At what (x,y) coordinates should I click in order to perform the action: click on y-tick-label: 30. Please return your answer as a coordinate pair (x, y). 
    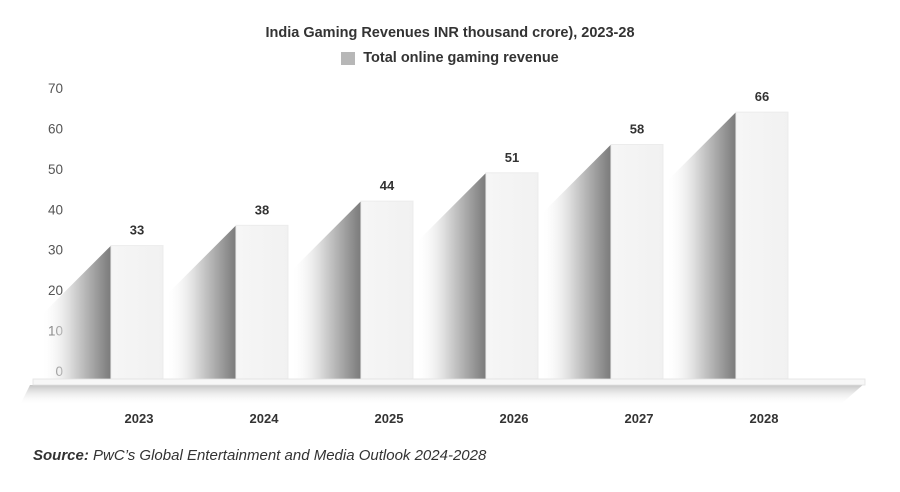
    Looking at the image, I should click on (55, 250).